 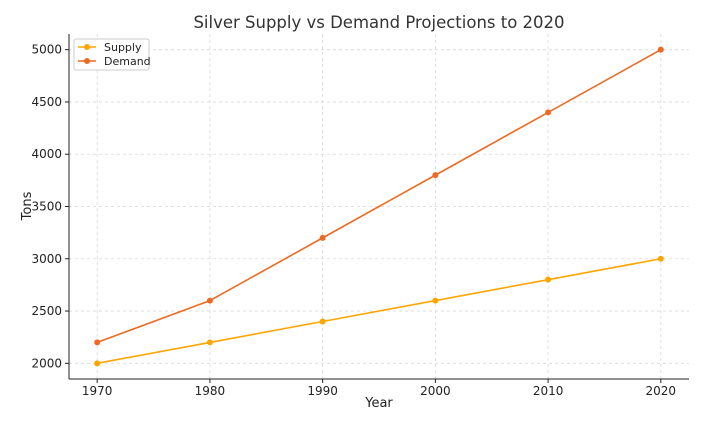 What do you see at coordinates (87, 47) in the screenshot?
I see `legend-marker-supply` at bounding box center [87, 47].